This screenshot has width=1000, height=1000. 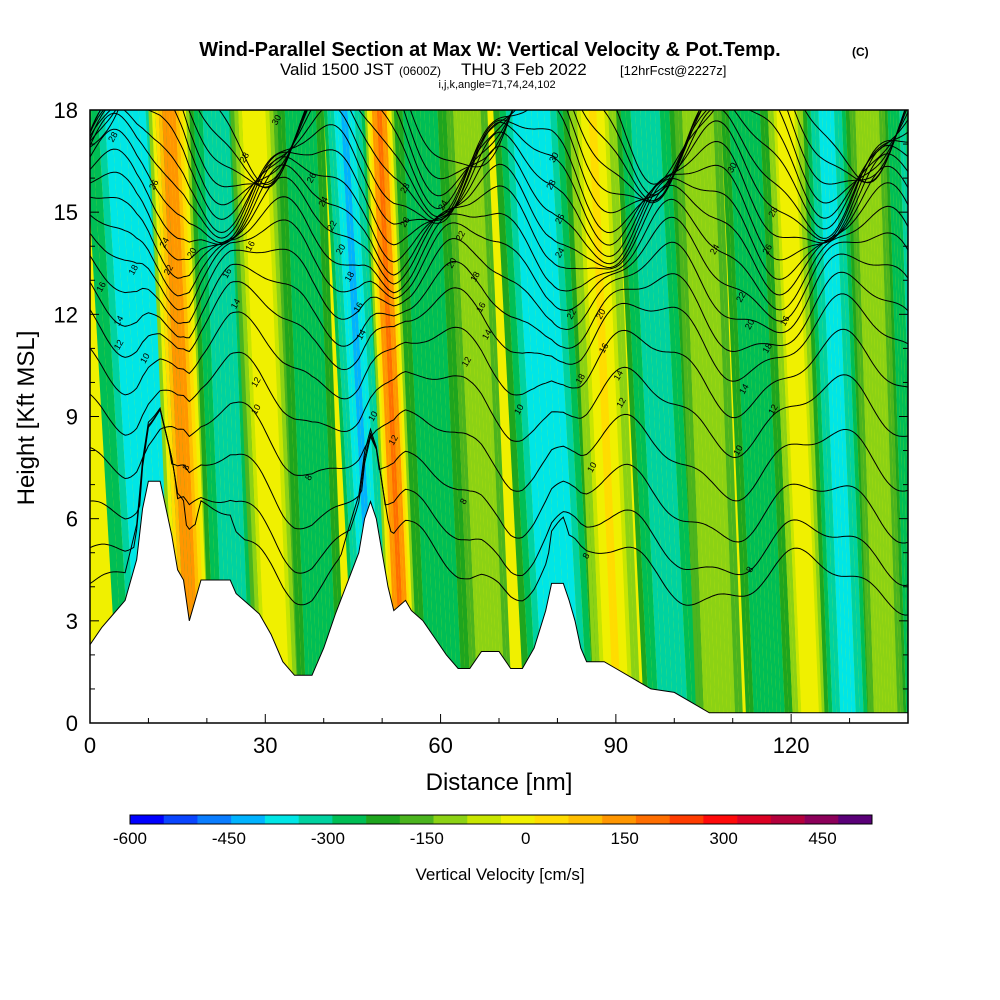 What do you see at coordinates (66, 110) in the screenshot?
I see `y-tick-label: 18` at bounding box center [66, 110].